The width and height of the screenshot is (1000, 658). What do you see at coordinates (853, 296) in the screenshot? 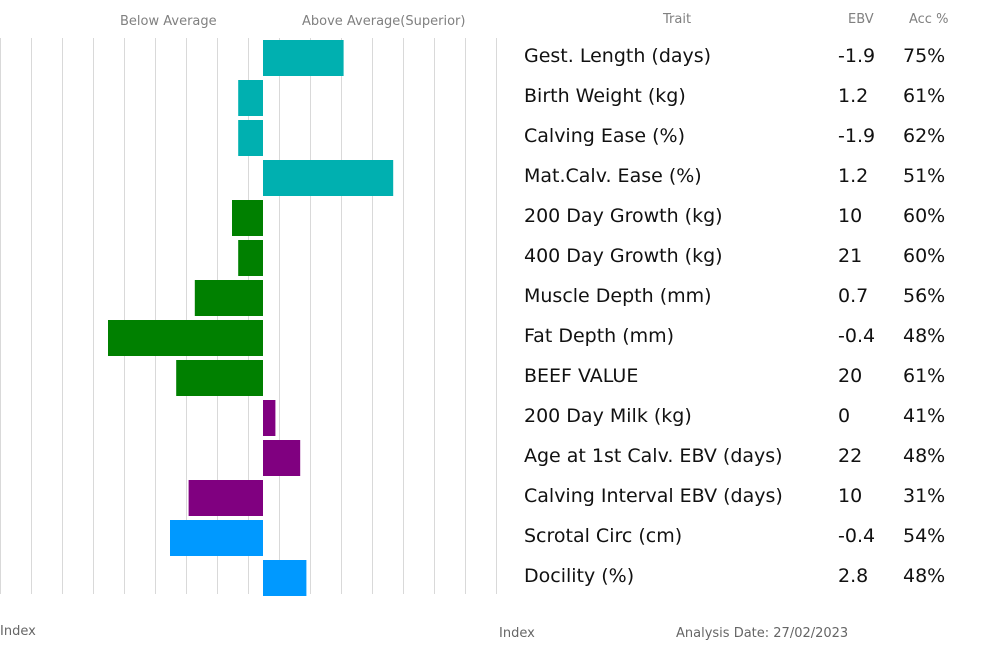
I see `trait-ebv: 0.7` at bounding box center [853, 296].